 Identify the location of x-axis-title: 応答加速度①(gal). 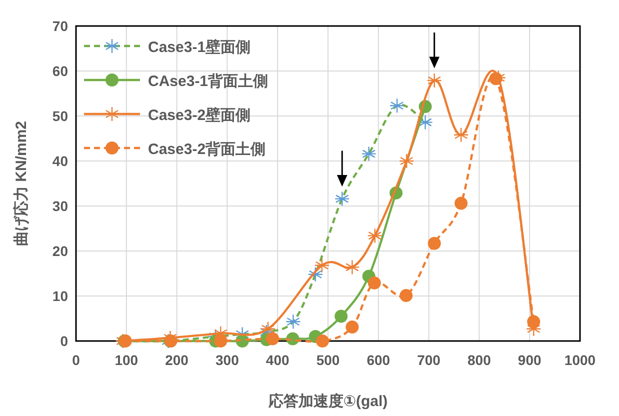
(327, 401).